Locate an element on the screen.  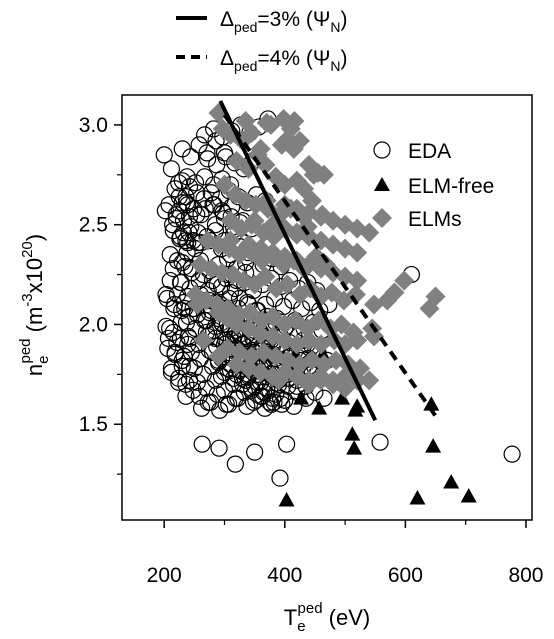
y-tick-label: 2.0 is located at coordinates (93, 324).